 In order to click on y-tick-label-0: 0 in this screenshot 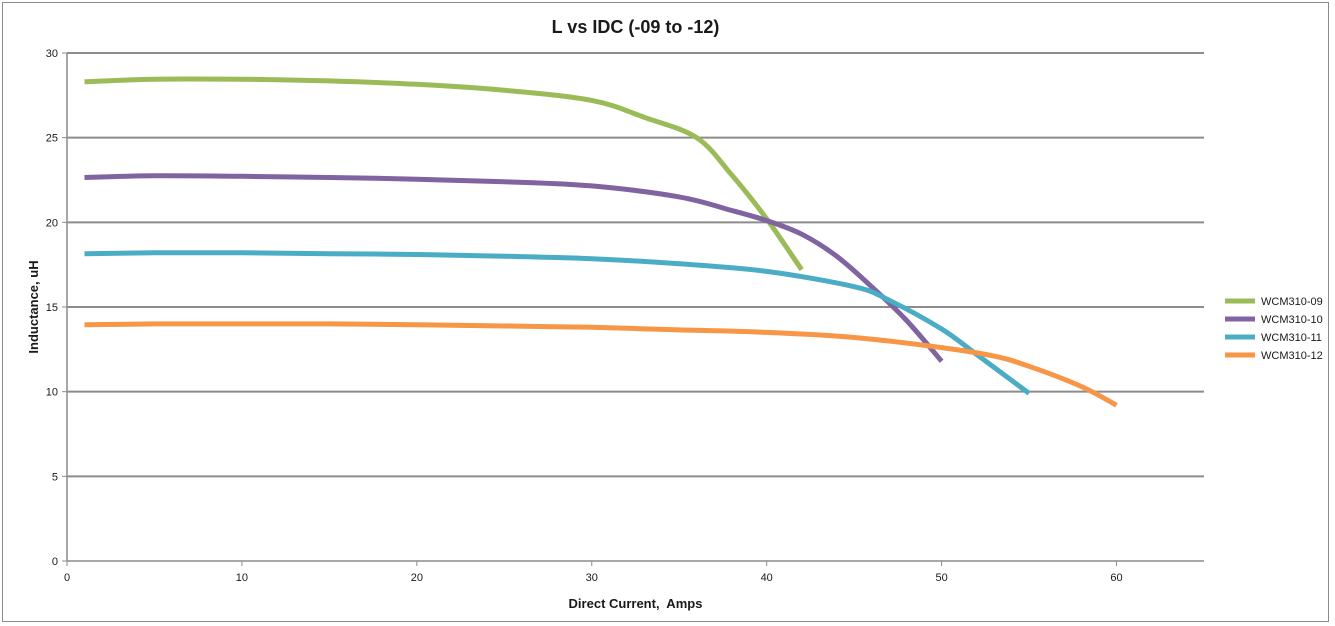, I will do `click(55, 562)`.